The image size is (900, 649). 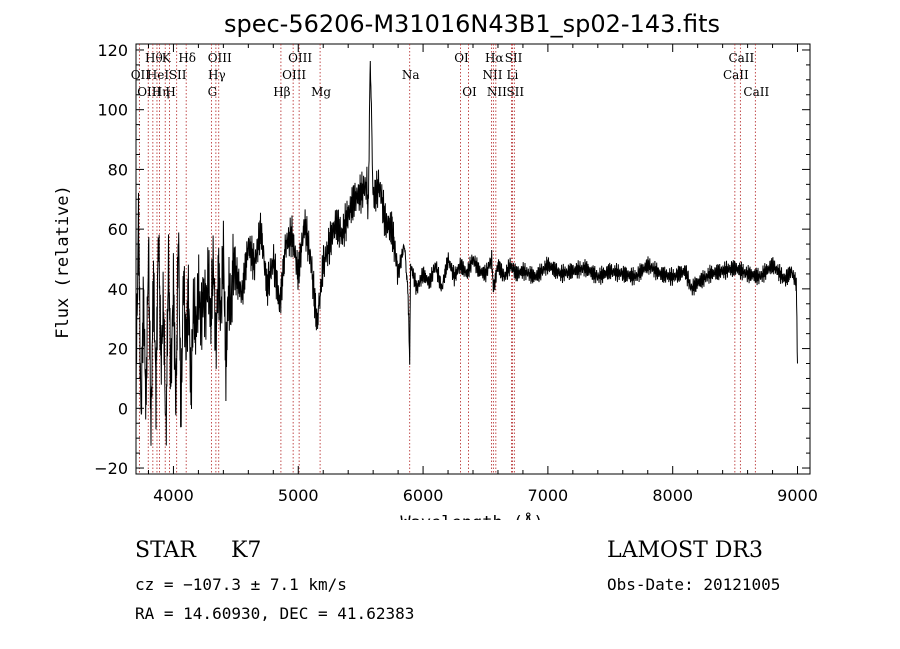 What do you see at coordinates (241, 584) in the screenshot?
I see `redshift-label: cz = −107.3 ± 7.1 km/s` at bounding box center [241, 584].